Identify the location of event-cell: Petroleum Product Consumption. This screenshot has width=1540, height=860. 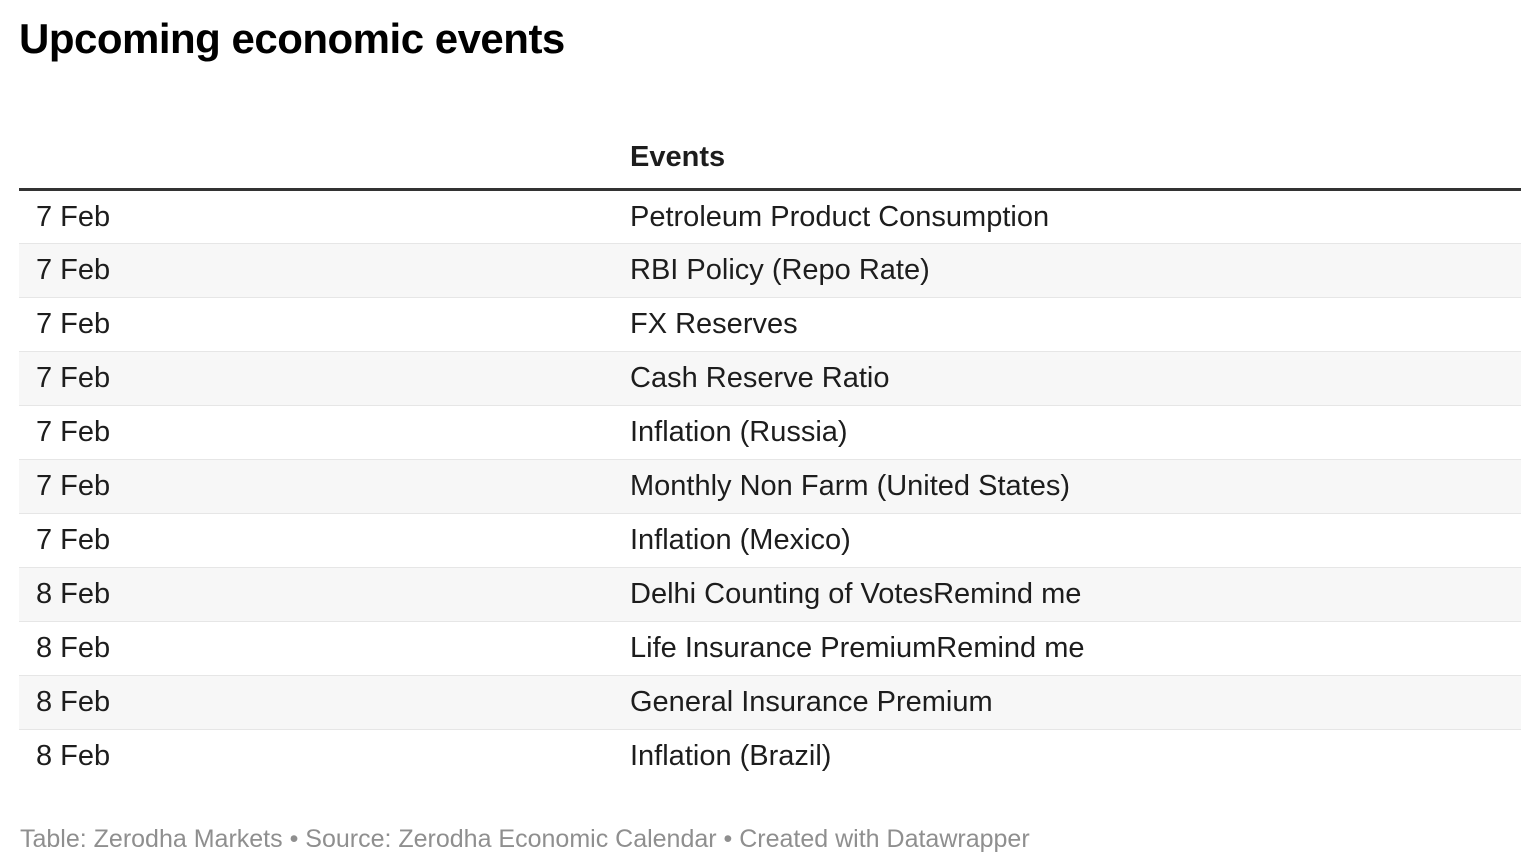
(840, 216).